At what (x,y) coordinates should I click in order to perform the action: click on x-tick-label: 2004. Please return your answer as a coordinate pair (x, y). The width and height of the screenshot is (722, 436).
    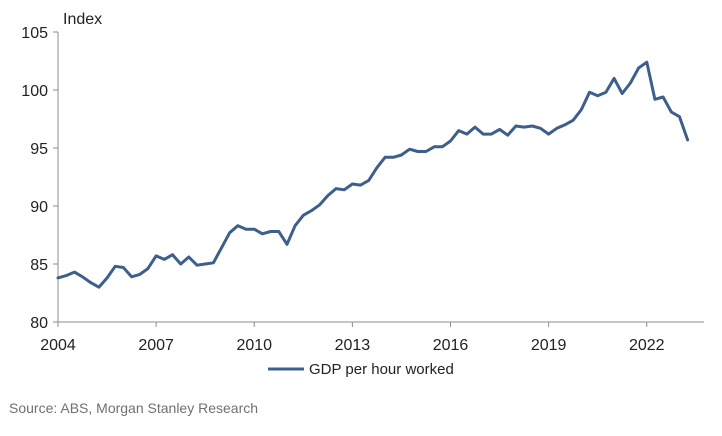
    Looking at the image, I should click on (58, 345).